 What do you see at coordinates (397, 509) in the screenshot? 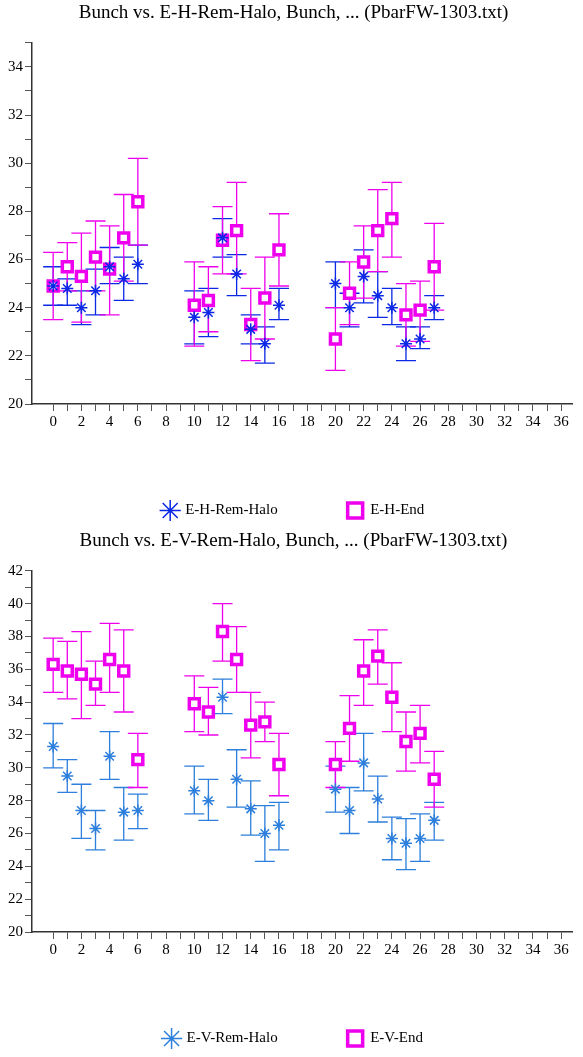
I see `legend-label: E-H-End` at bounding box center [397, 509].